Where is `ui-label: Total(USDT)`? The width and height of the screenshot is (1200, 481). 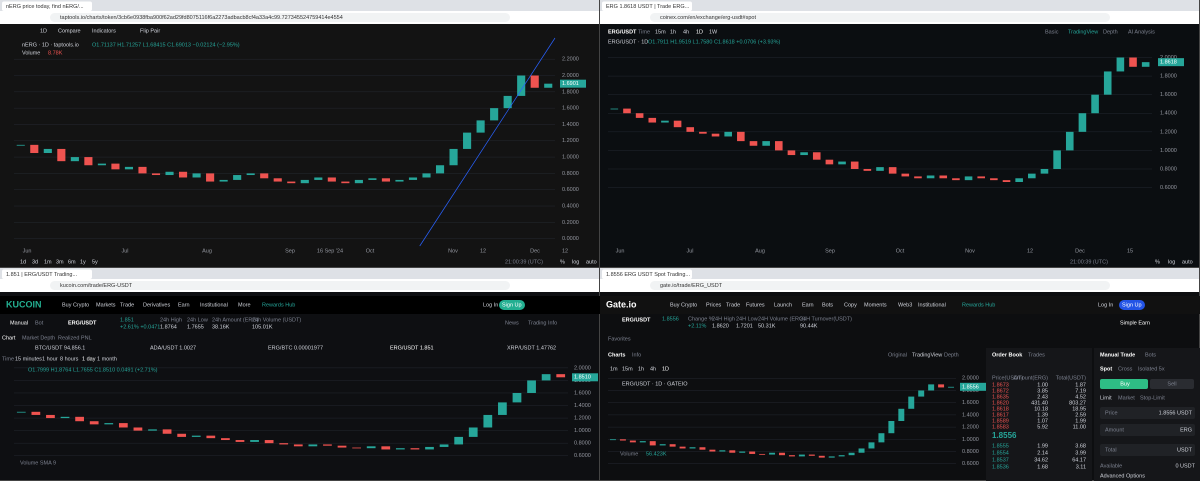 ui-label: Total(USDT) is located at coordinates (1071, 378).